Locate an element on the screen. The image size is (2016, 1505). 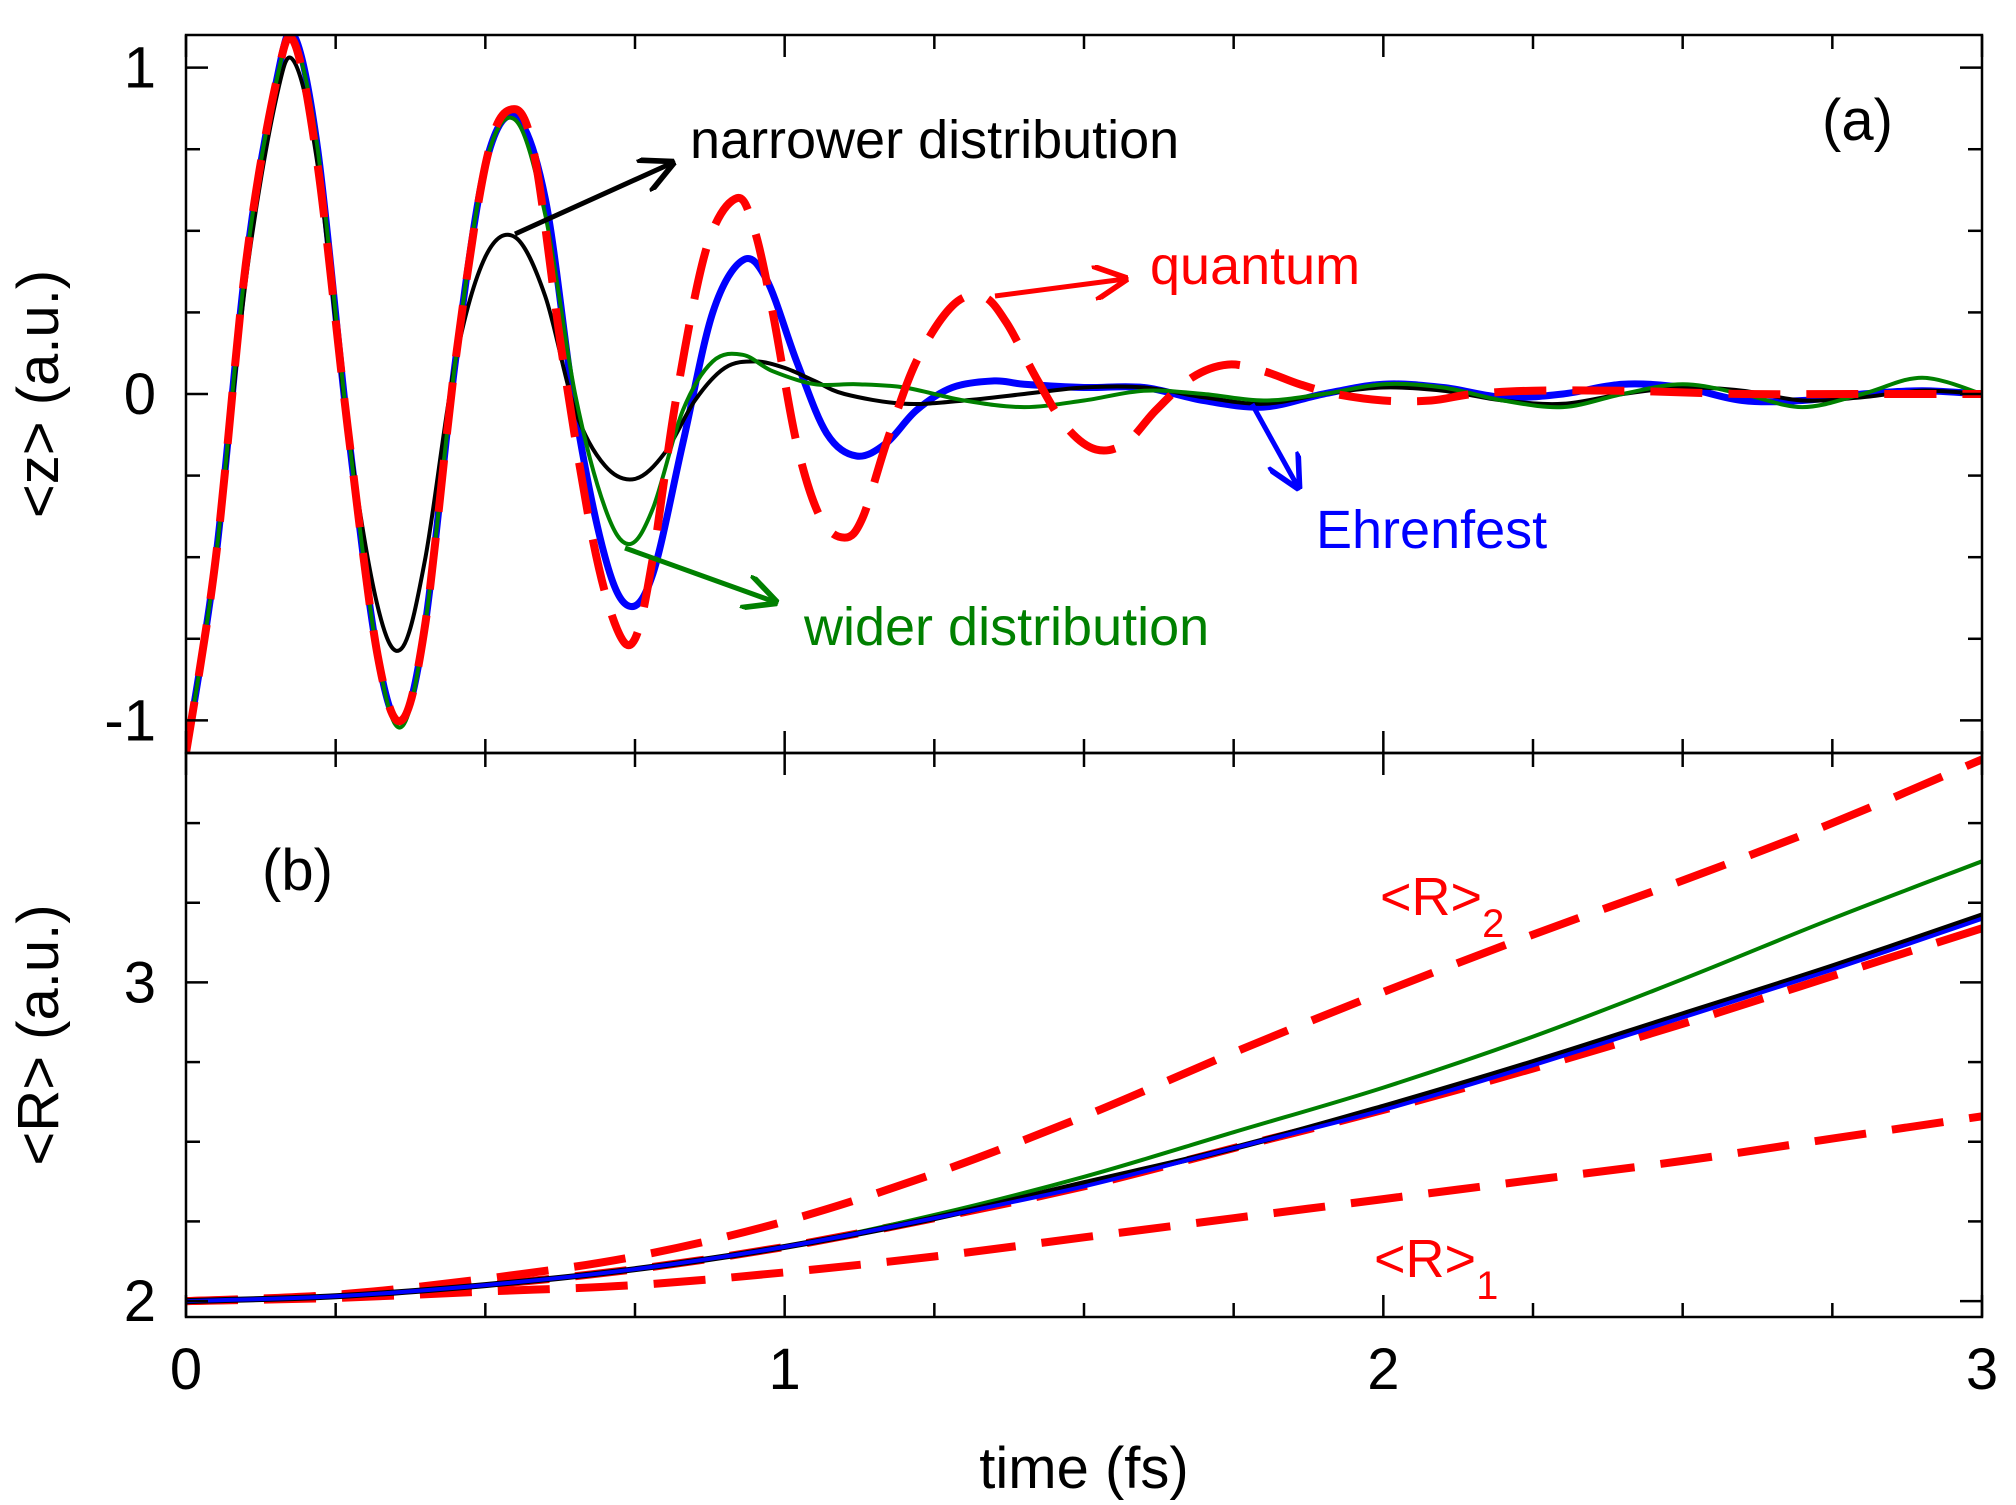
y-tick-label-a: 0 is located at coordinates (140, 394).